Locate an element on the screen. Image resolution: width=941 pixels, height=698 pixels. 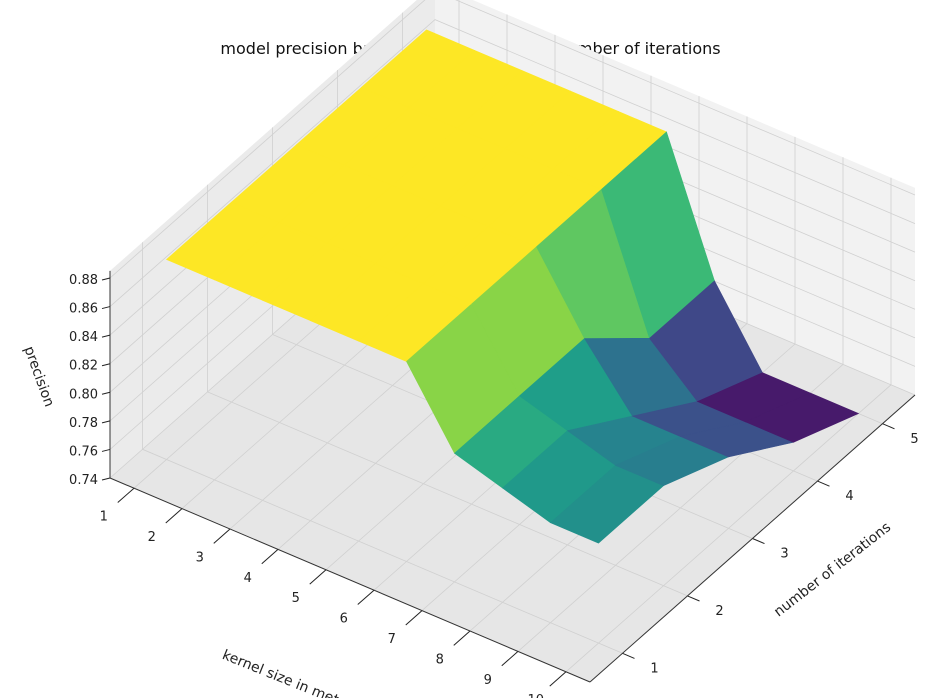
axis-line-iterations is located at coordinates (752, 538).